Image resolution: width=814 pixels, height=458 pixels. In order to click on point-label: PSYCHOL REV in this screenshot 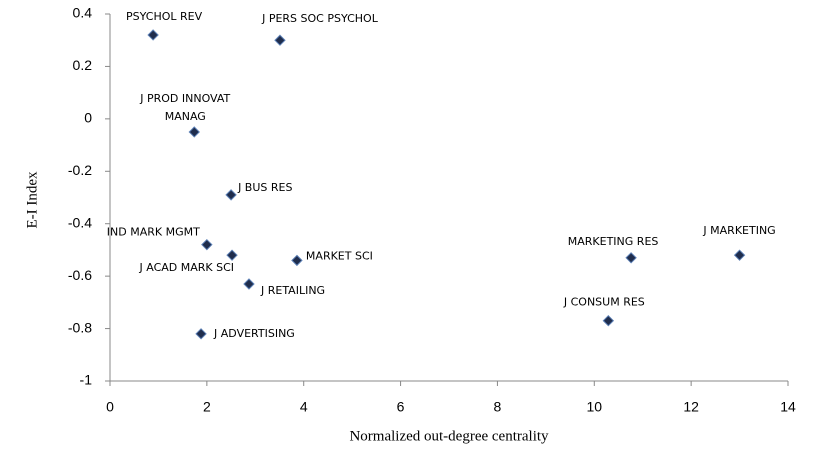, I will do `click(164, 16)`.